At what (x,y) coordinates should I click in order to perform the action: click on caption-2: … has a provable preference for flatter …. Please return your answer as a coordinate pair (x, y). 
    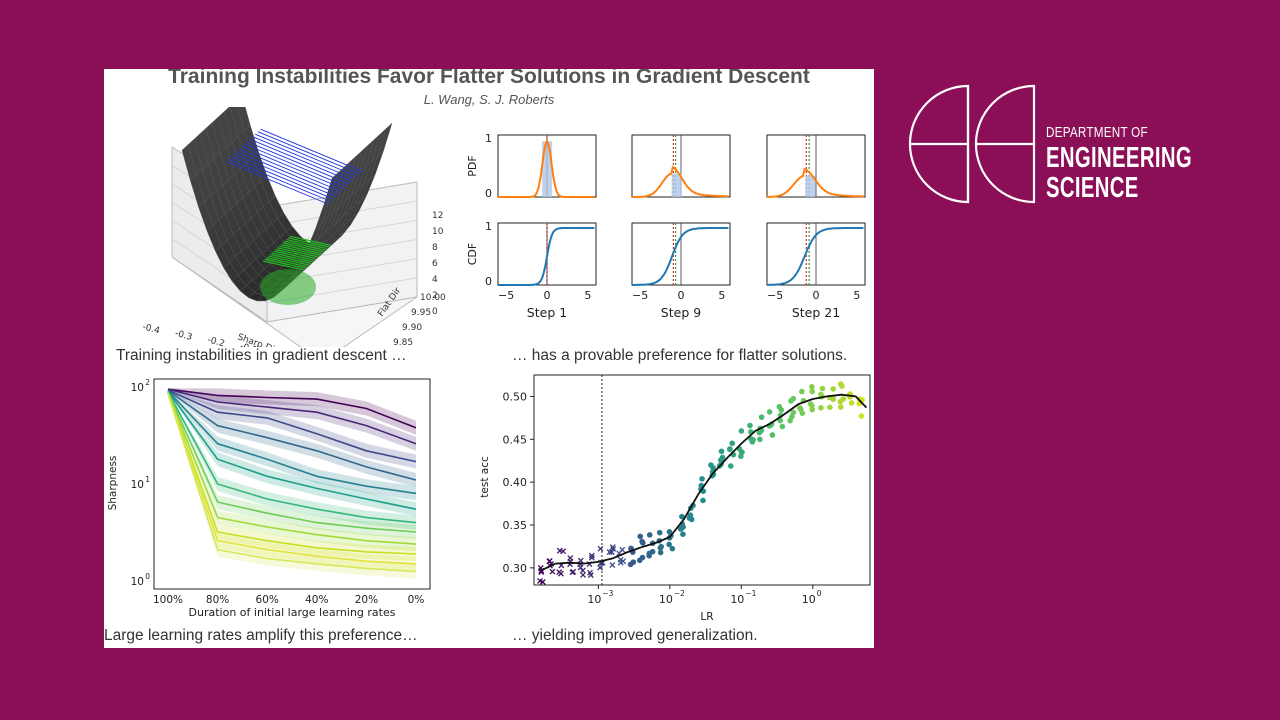
    Looking at the image, I should click on (680, 355).